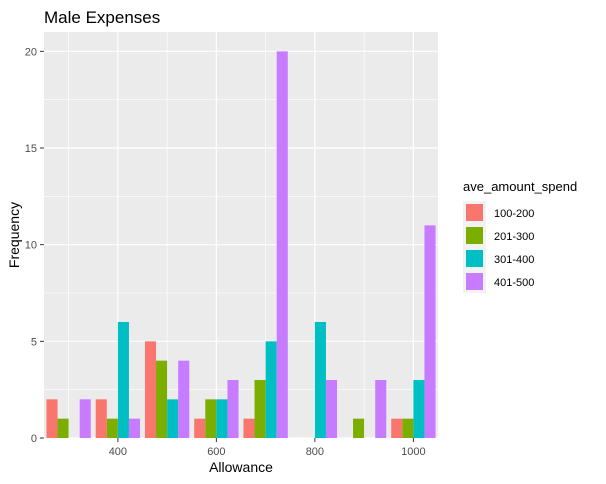 The height and width of the screenshot is (484, 606). Describe the element at coordinates (34, 439) in the screenshot. I see `y-tick-label: 0` at that location.